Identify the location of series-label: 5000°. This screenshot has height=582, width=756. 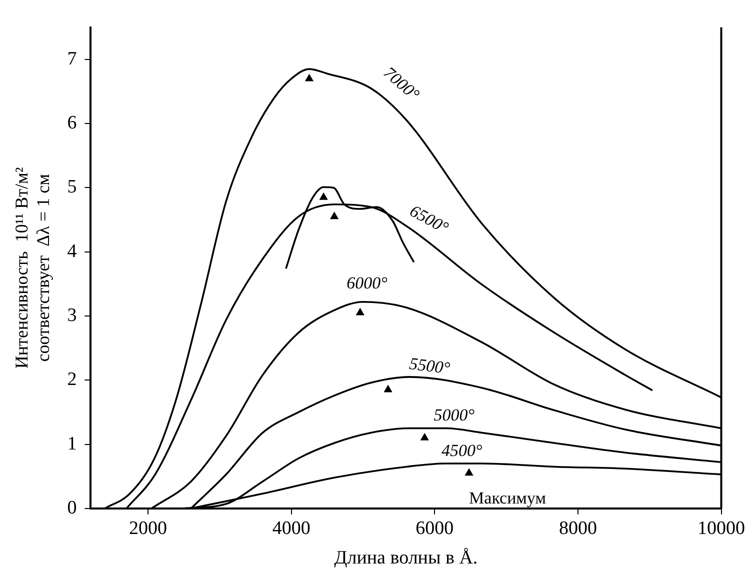
(454, 415).